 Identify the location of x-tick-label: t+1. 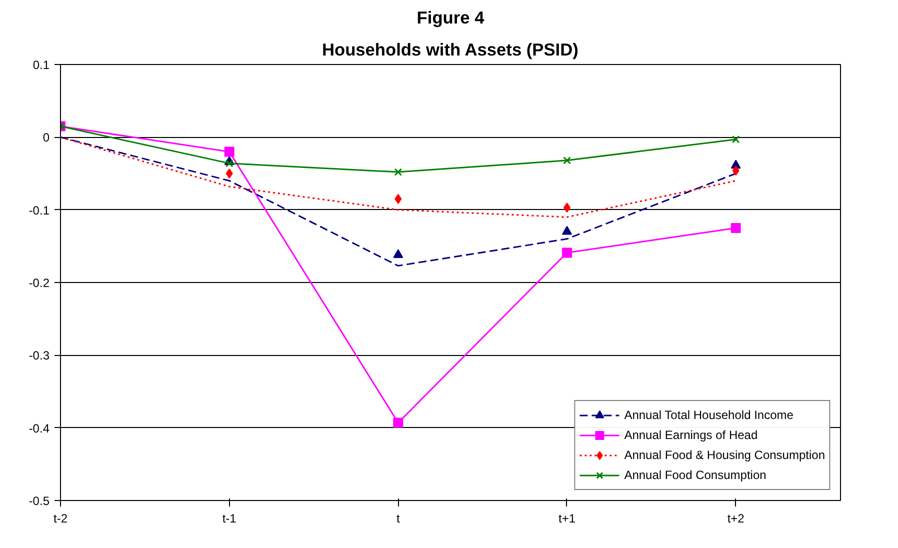
(567, 519).